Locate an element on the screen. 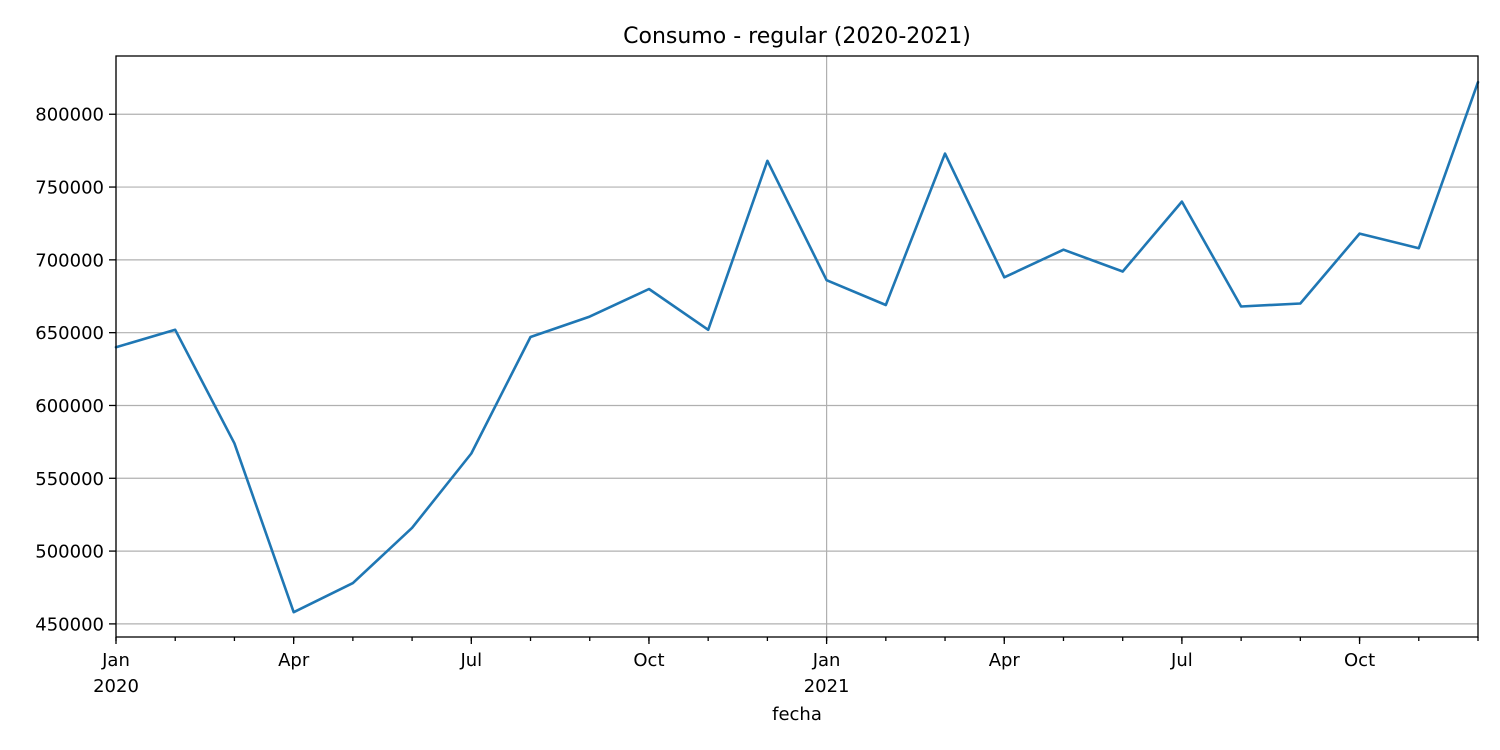 The image size is (1500, 750). y-tick-label: 750000 is located at coordinates (69, 188).